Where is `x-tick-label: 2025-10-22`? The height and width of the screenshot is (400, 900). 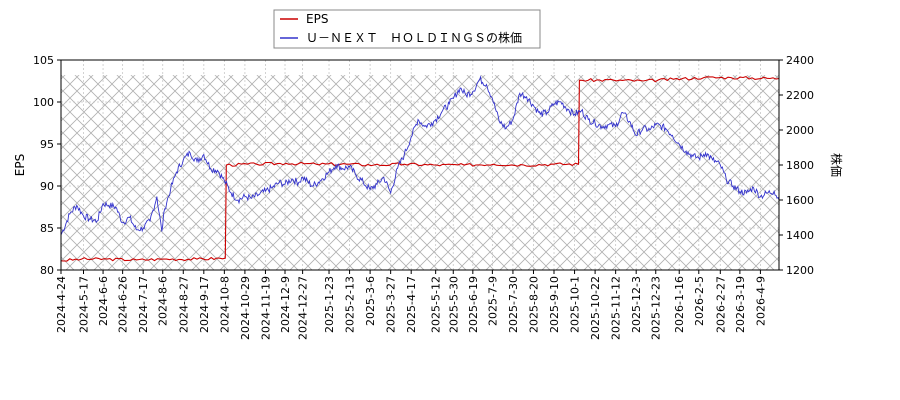
x-tick-label: 2025-10-22 is located at coordinates (595, 308).